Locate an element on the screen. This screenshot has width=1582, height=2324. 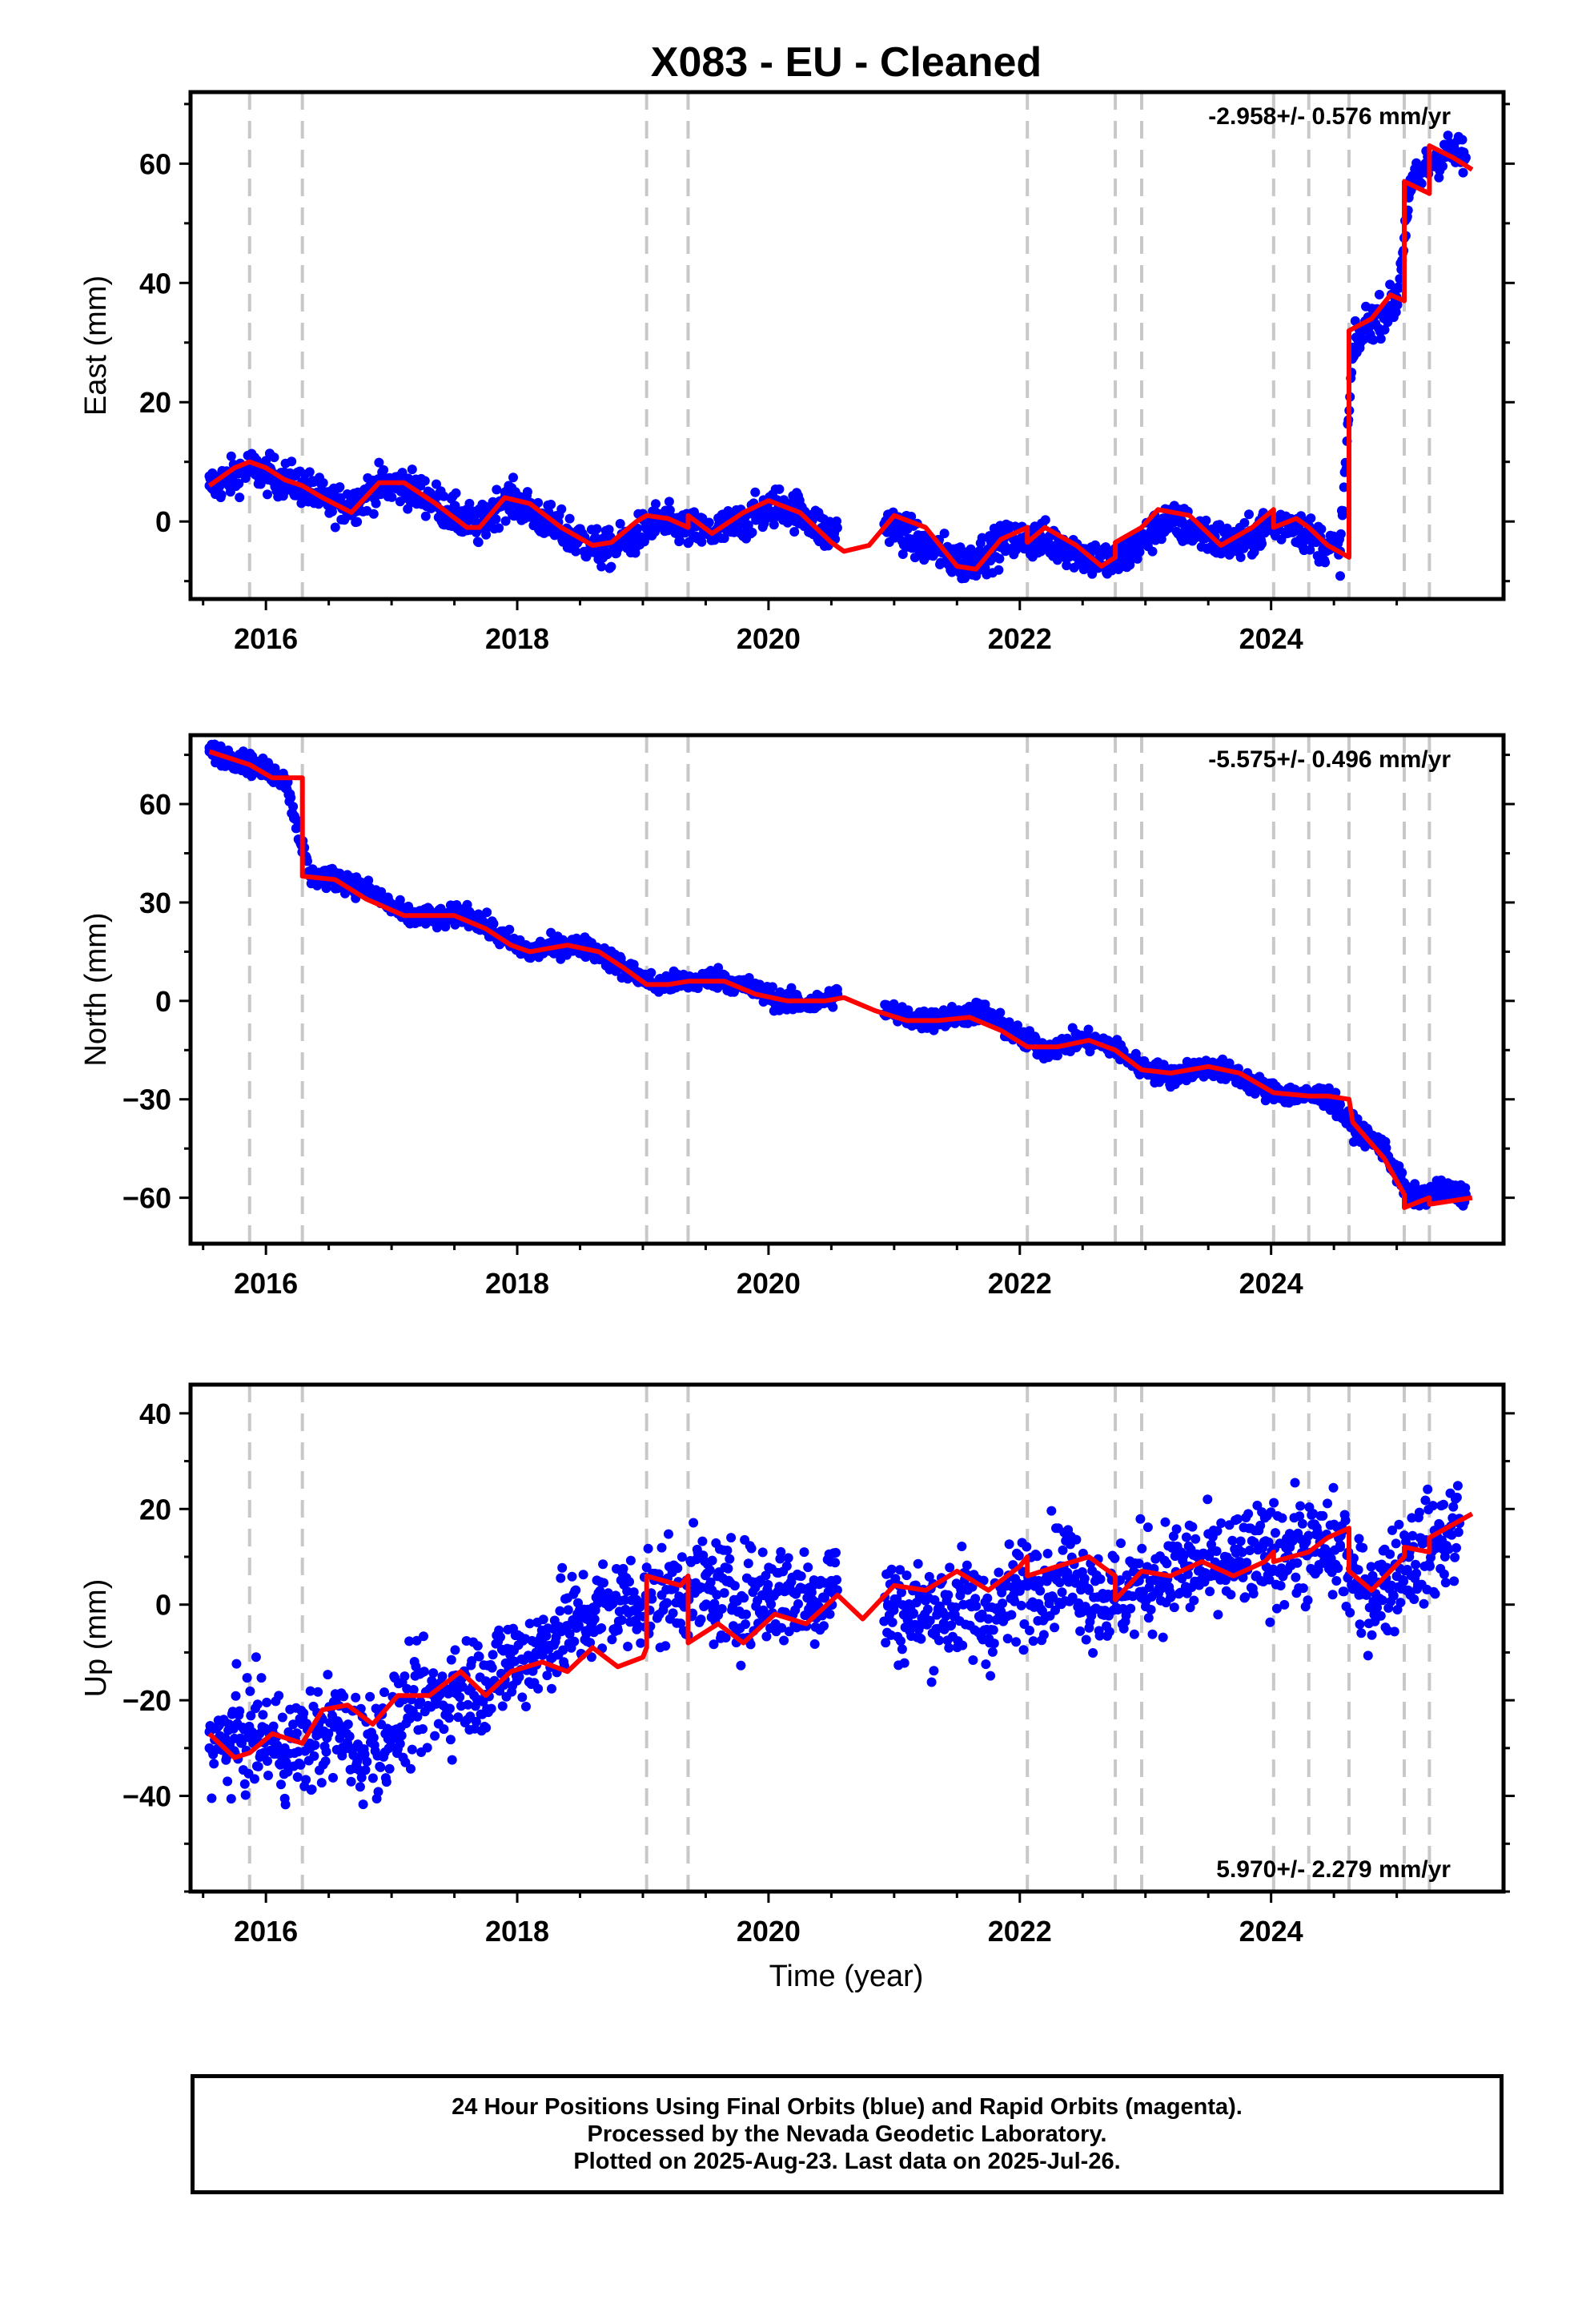
north-y-tick-label: 60 is located at coordinates (155, 804).